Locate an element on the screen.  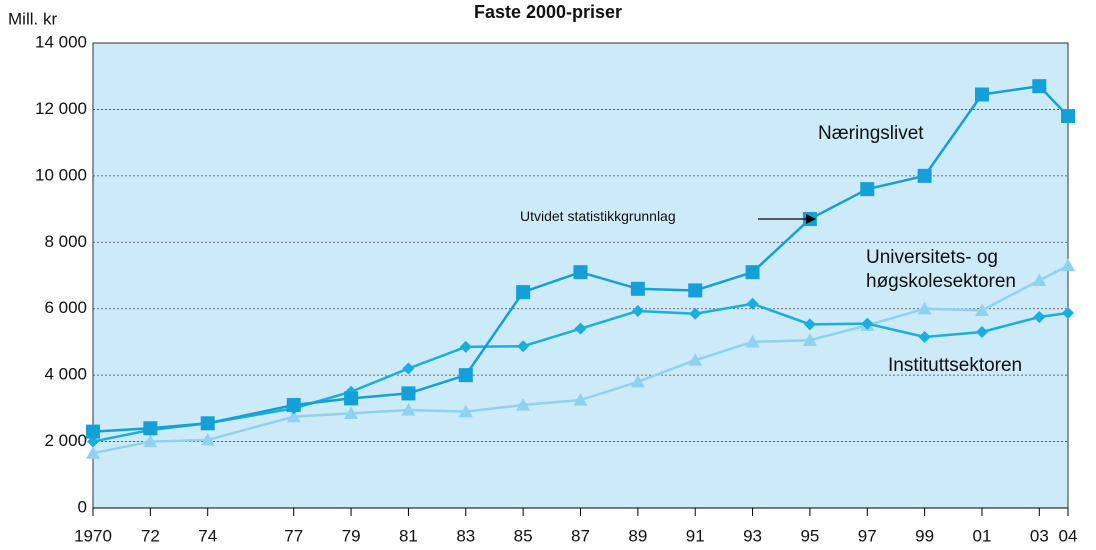
chart-title: Faste 2000-priser is located at coordinates (548, 12).